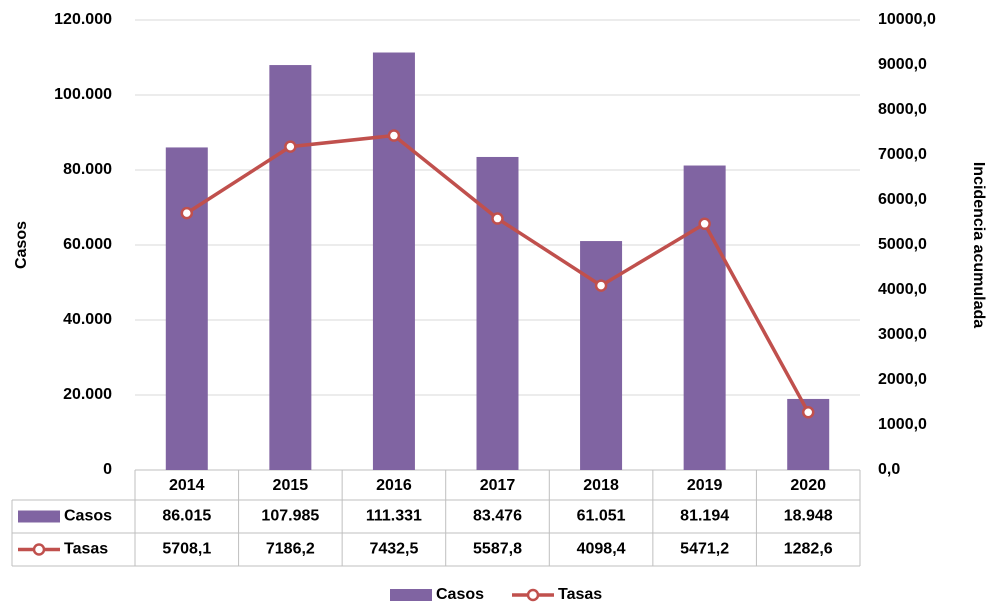  Describe the element at coordinates (902, 154) in the screenshot. I see `y2-tick-label: 7000,0` at that location.